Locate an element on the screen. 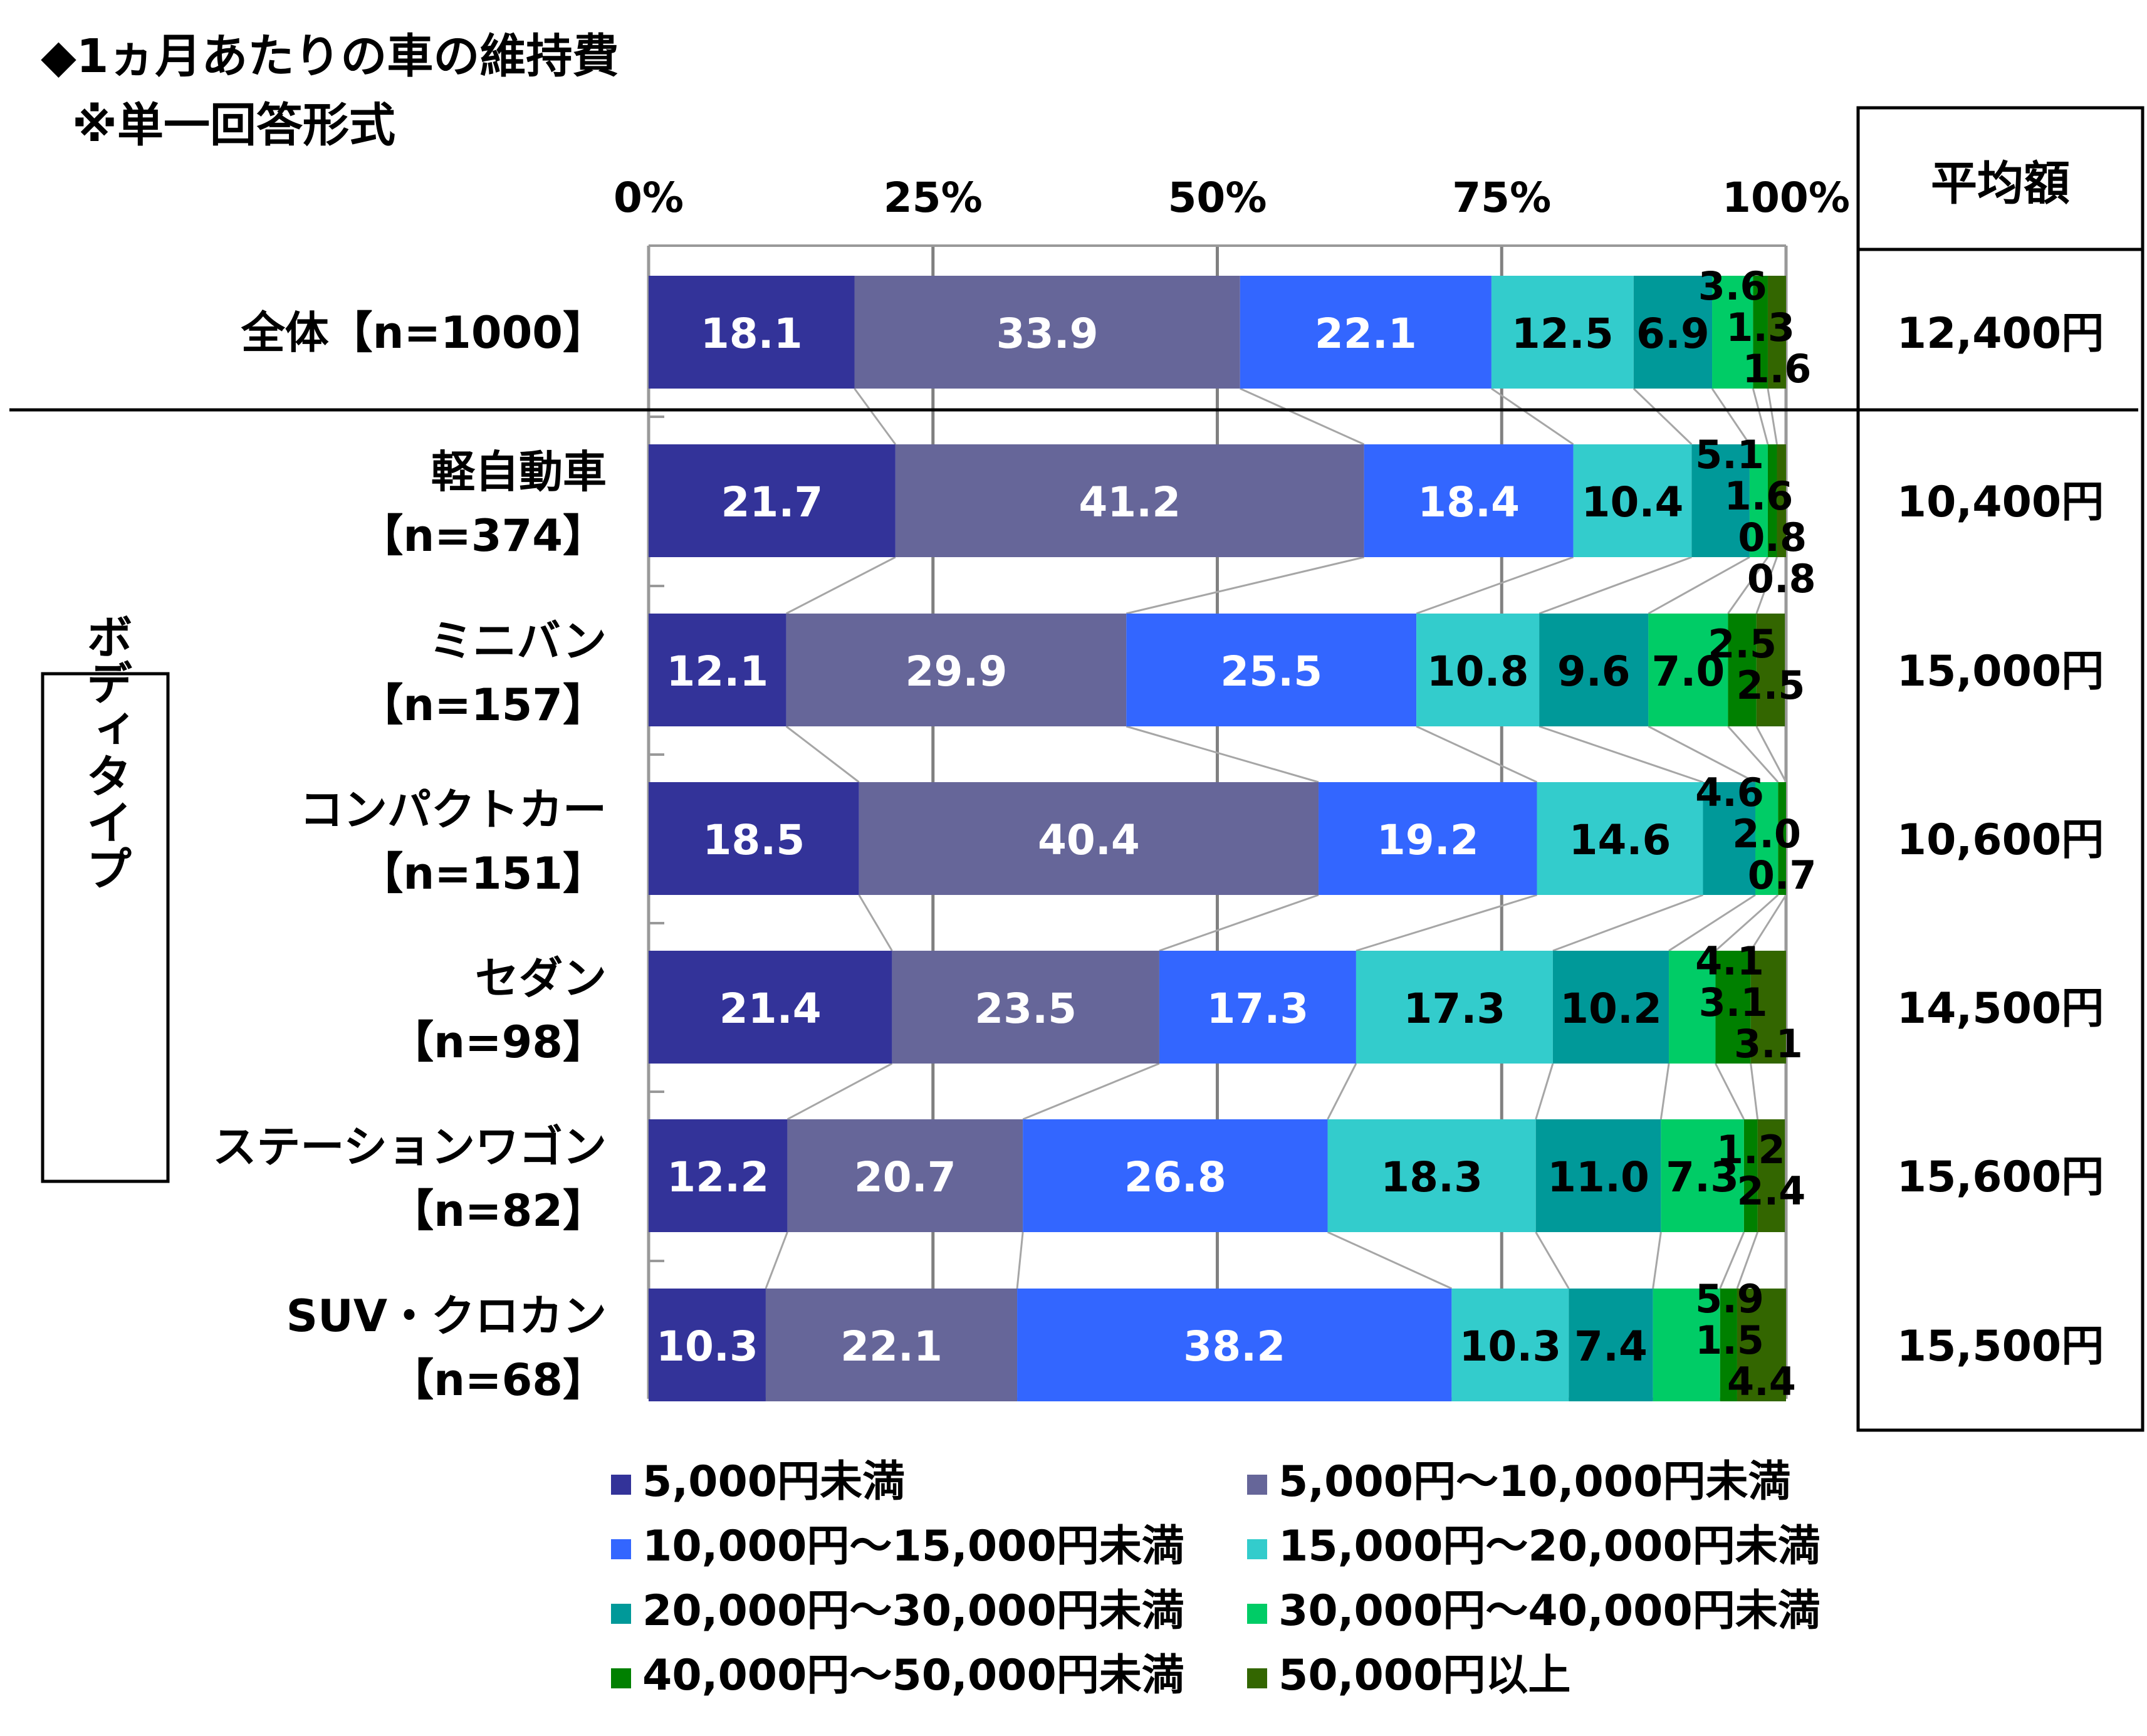  bar-value-label: 18.1 is located at coordinates (752, 334).